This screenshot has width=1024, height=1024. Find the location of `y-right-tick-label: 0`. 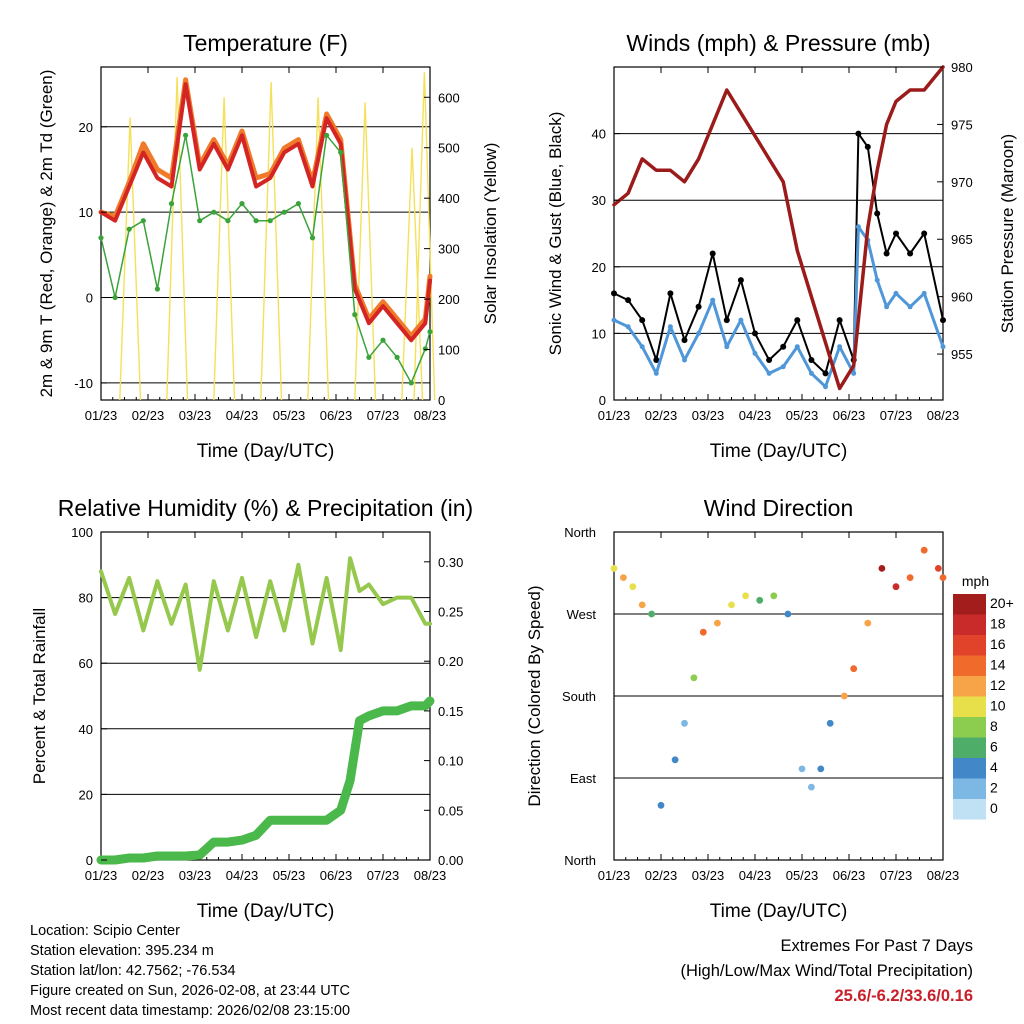

y-right-tick-label: 0 is located at coordinates (441, 400).